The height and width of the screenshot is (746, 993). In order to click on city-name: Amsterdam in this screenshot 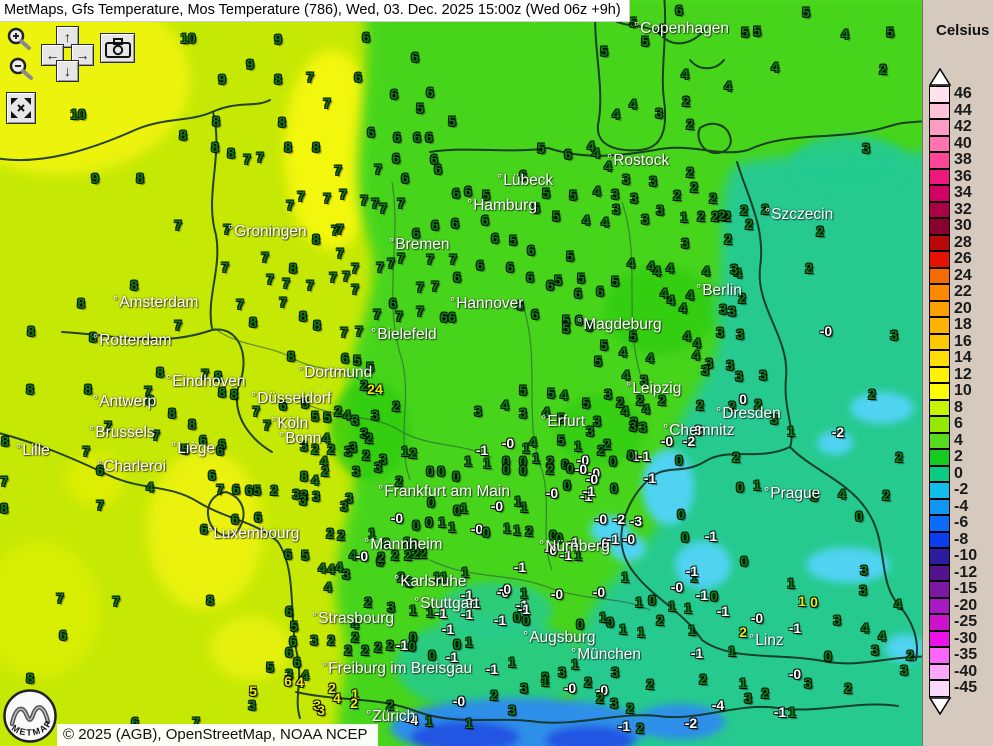, I will do `click(159, 302)`.